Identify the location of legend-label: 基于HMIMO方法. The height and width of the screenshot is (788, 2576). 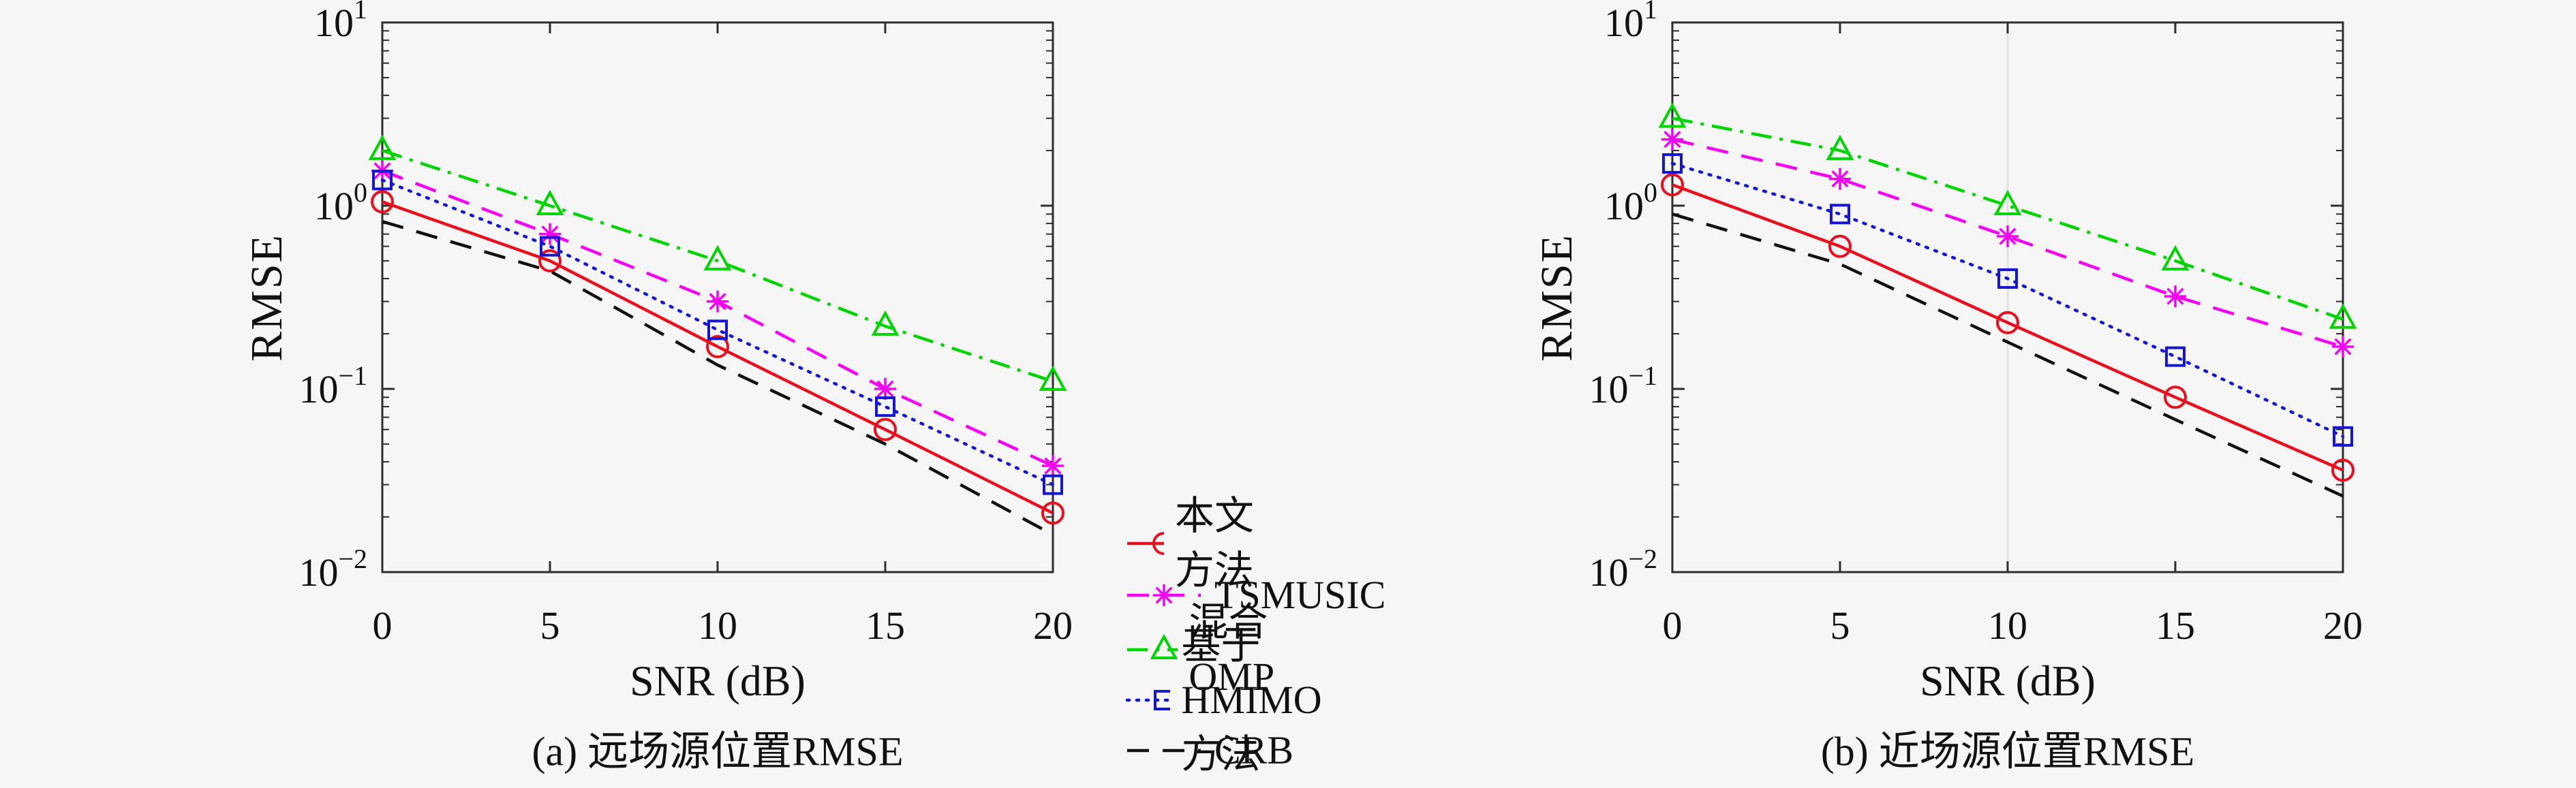
(1251, 699).